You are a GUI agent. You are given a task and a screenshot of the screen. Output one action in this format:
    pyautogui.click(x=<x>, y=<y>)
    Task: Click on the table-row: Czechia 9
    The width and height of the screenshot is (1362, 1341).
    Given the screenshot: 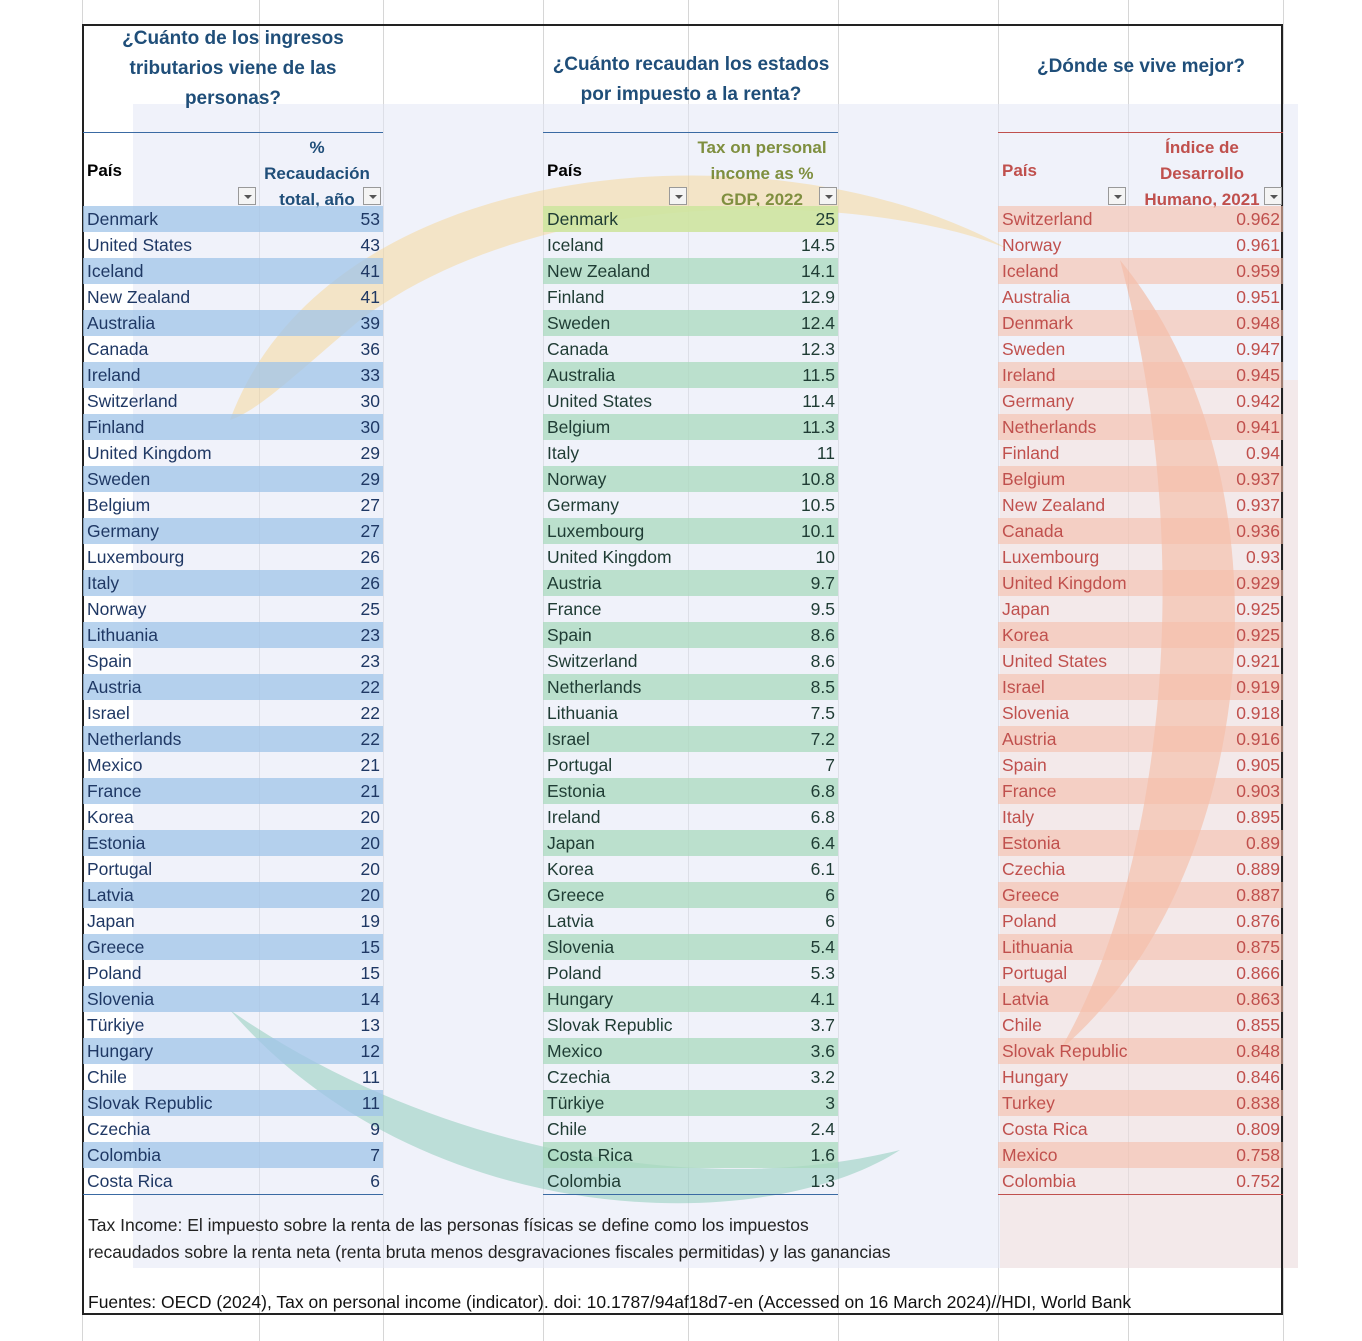 What is the action you would take?
    pyautogui.click(x=233, y=1129)
    